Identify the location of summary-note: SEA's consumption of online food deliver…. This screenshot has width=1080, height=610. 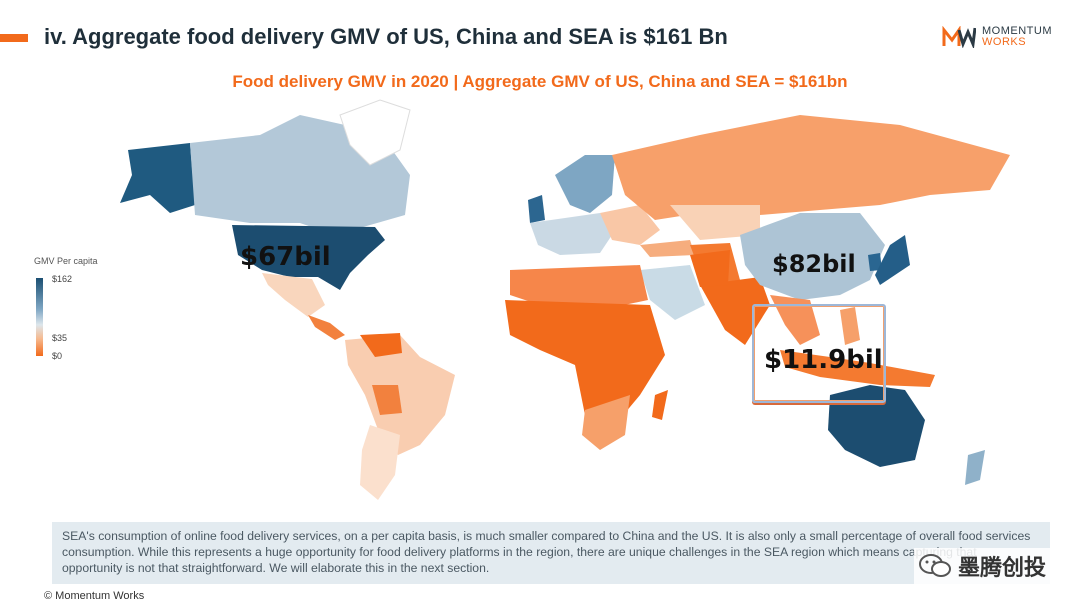
(551, 553).